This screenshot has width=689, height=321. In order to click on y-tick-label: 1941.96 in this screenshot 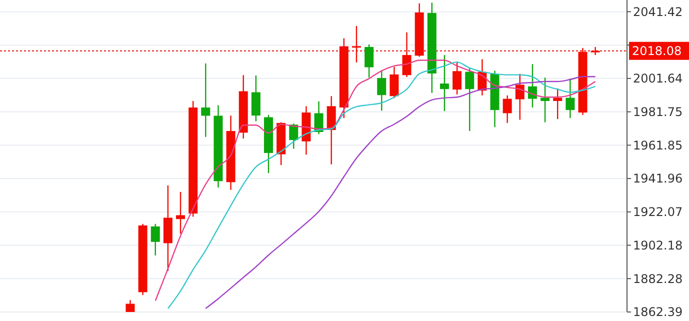, I will do `click(658, 179)`.